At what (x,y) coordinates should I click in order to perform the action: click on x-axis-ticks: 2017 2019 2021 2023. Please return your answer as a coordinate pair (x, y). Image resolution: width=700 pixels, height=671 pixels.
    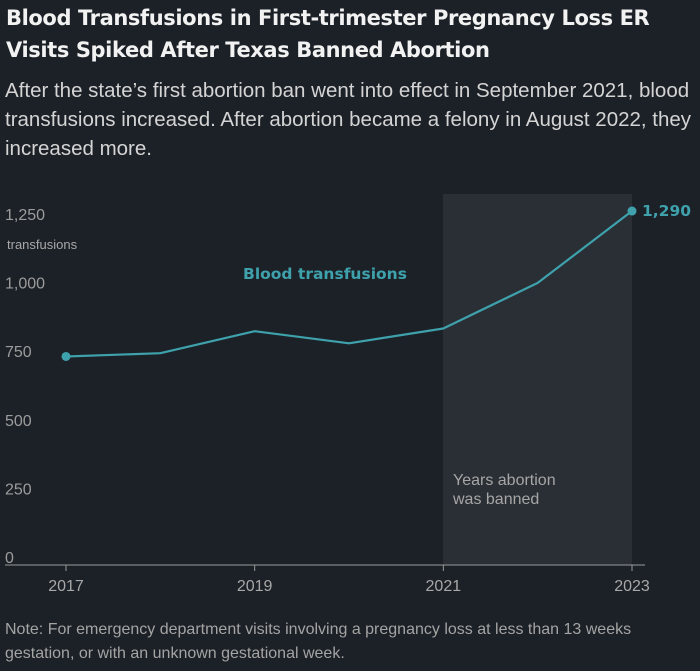
    Looking at the image, I should click on (349, 580).